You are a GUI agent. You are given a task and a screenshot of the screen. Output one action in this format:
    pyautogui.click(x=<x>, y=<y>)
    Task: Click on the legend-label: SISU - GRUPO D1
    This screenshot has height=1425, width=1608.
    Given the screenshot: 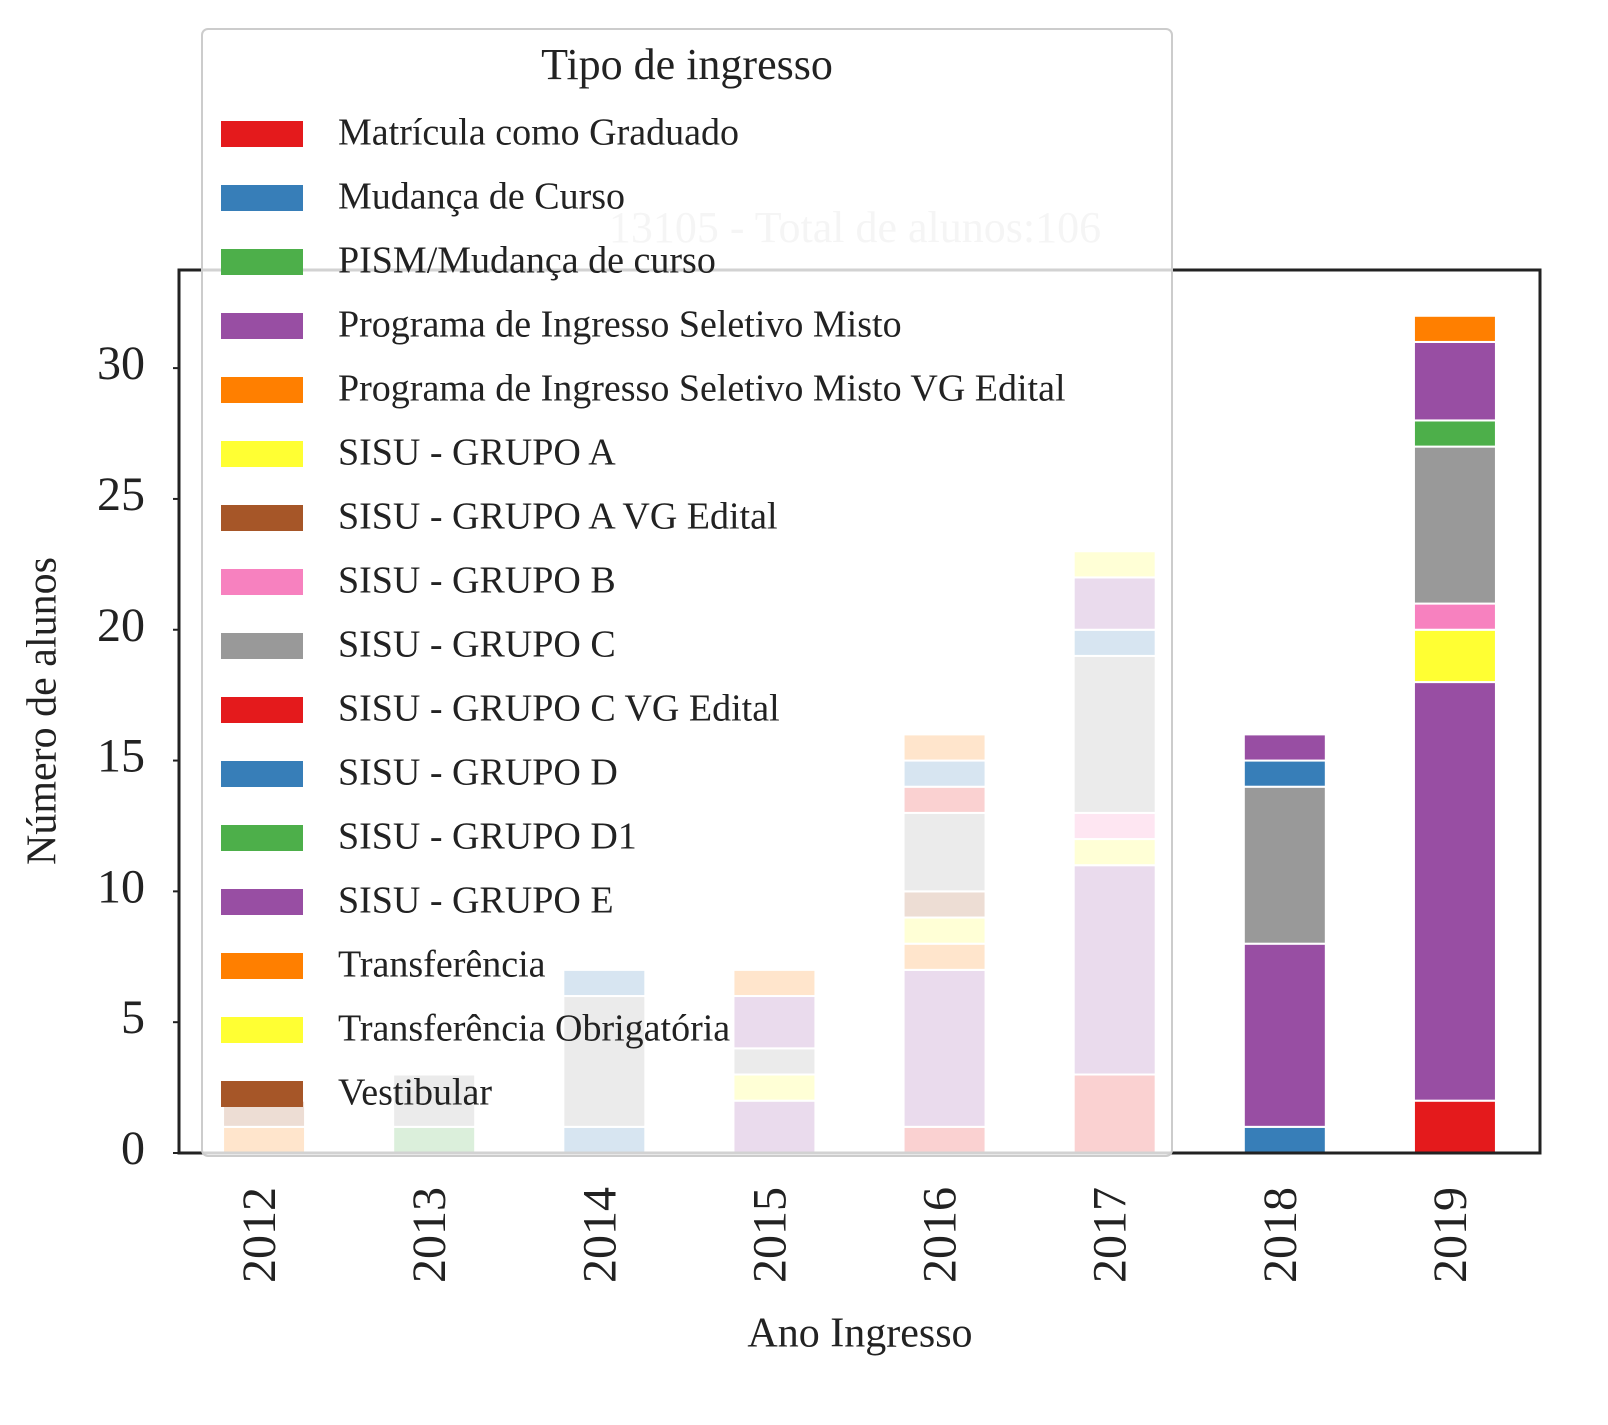 What is the action you would take?
    pyautogui.click(x=487, y=837)
    